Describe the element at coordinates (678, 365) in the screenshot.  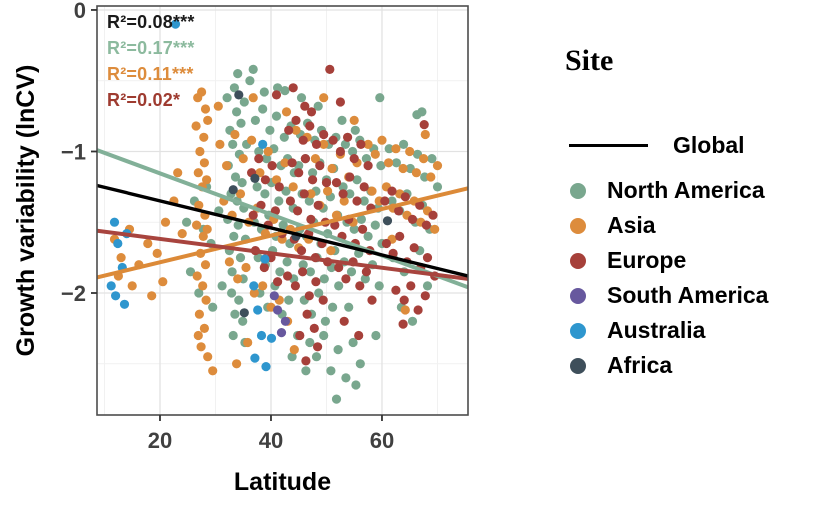
I see `legend-item-africa: Africa` at that location.